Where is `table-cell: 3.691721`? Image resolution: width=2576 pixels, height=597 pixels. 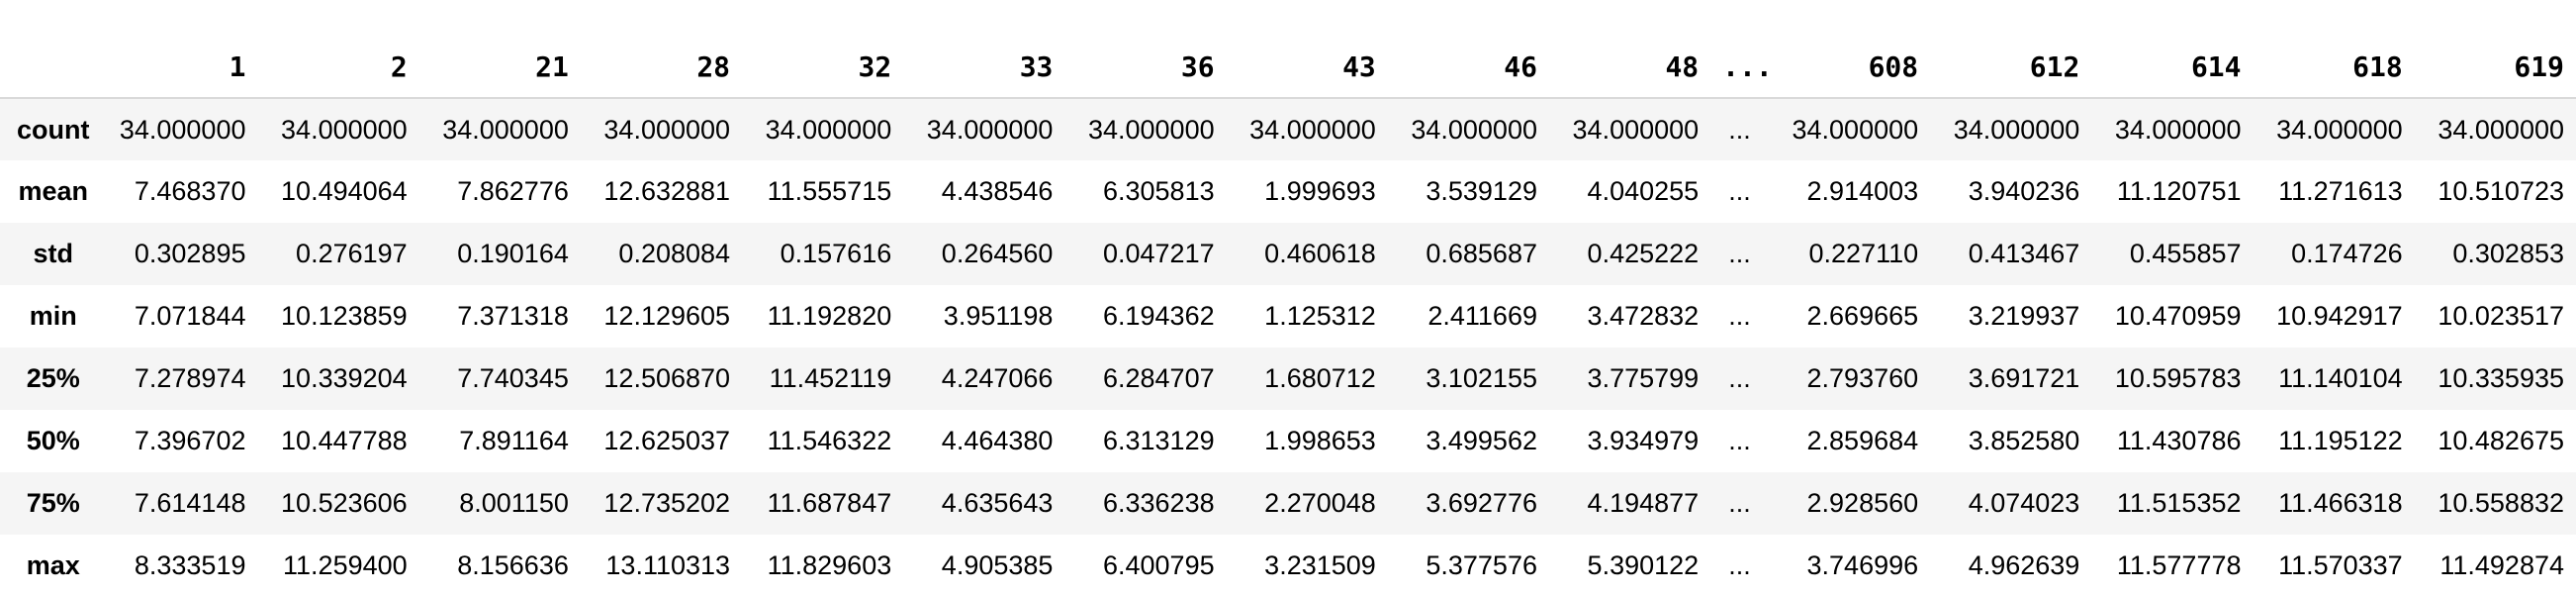 table-cell: 3.691721 is located at coordinates (2024, 378).